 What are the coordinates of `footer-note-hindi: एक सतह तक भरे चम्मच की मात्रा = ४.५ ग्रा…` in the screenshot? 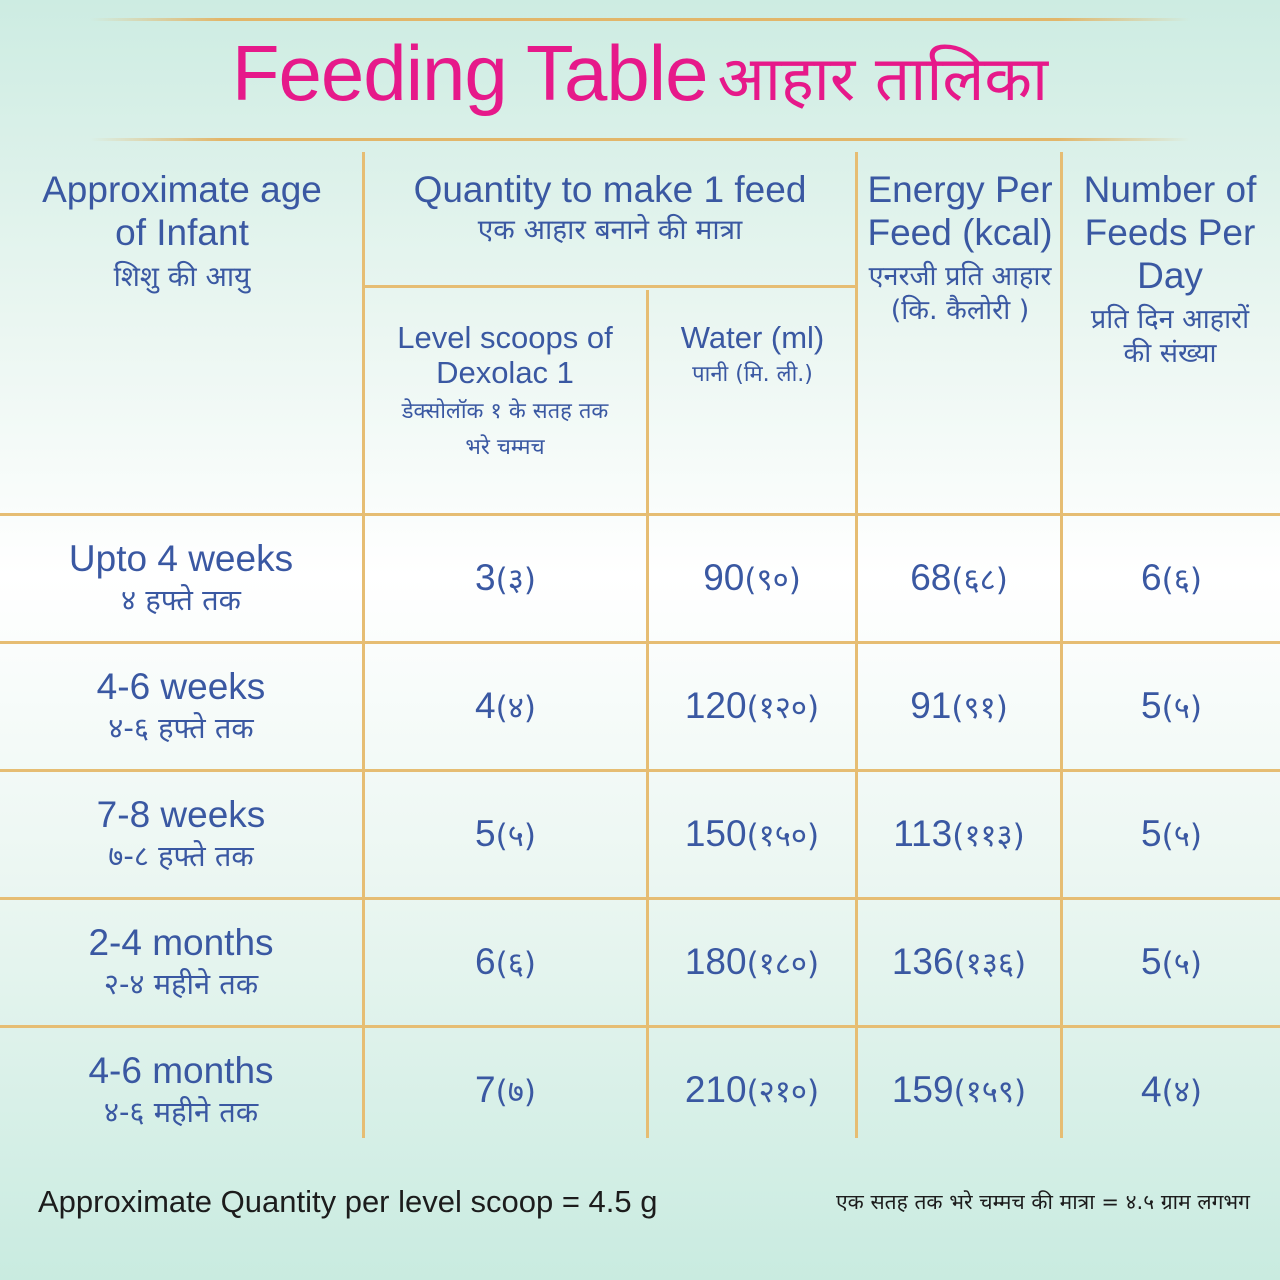 It's located at (1043, 1202).